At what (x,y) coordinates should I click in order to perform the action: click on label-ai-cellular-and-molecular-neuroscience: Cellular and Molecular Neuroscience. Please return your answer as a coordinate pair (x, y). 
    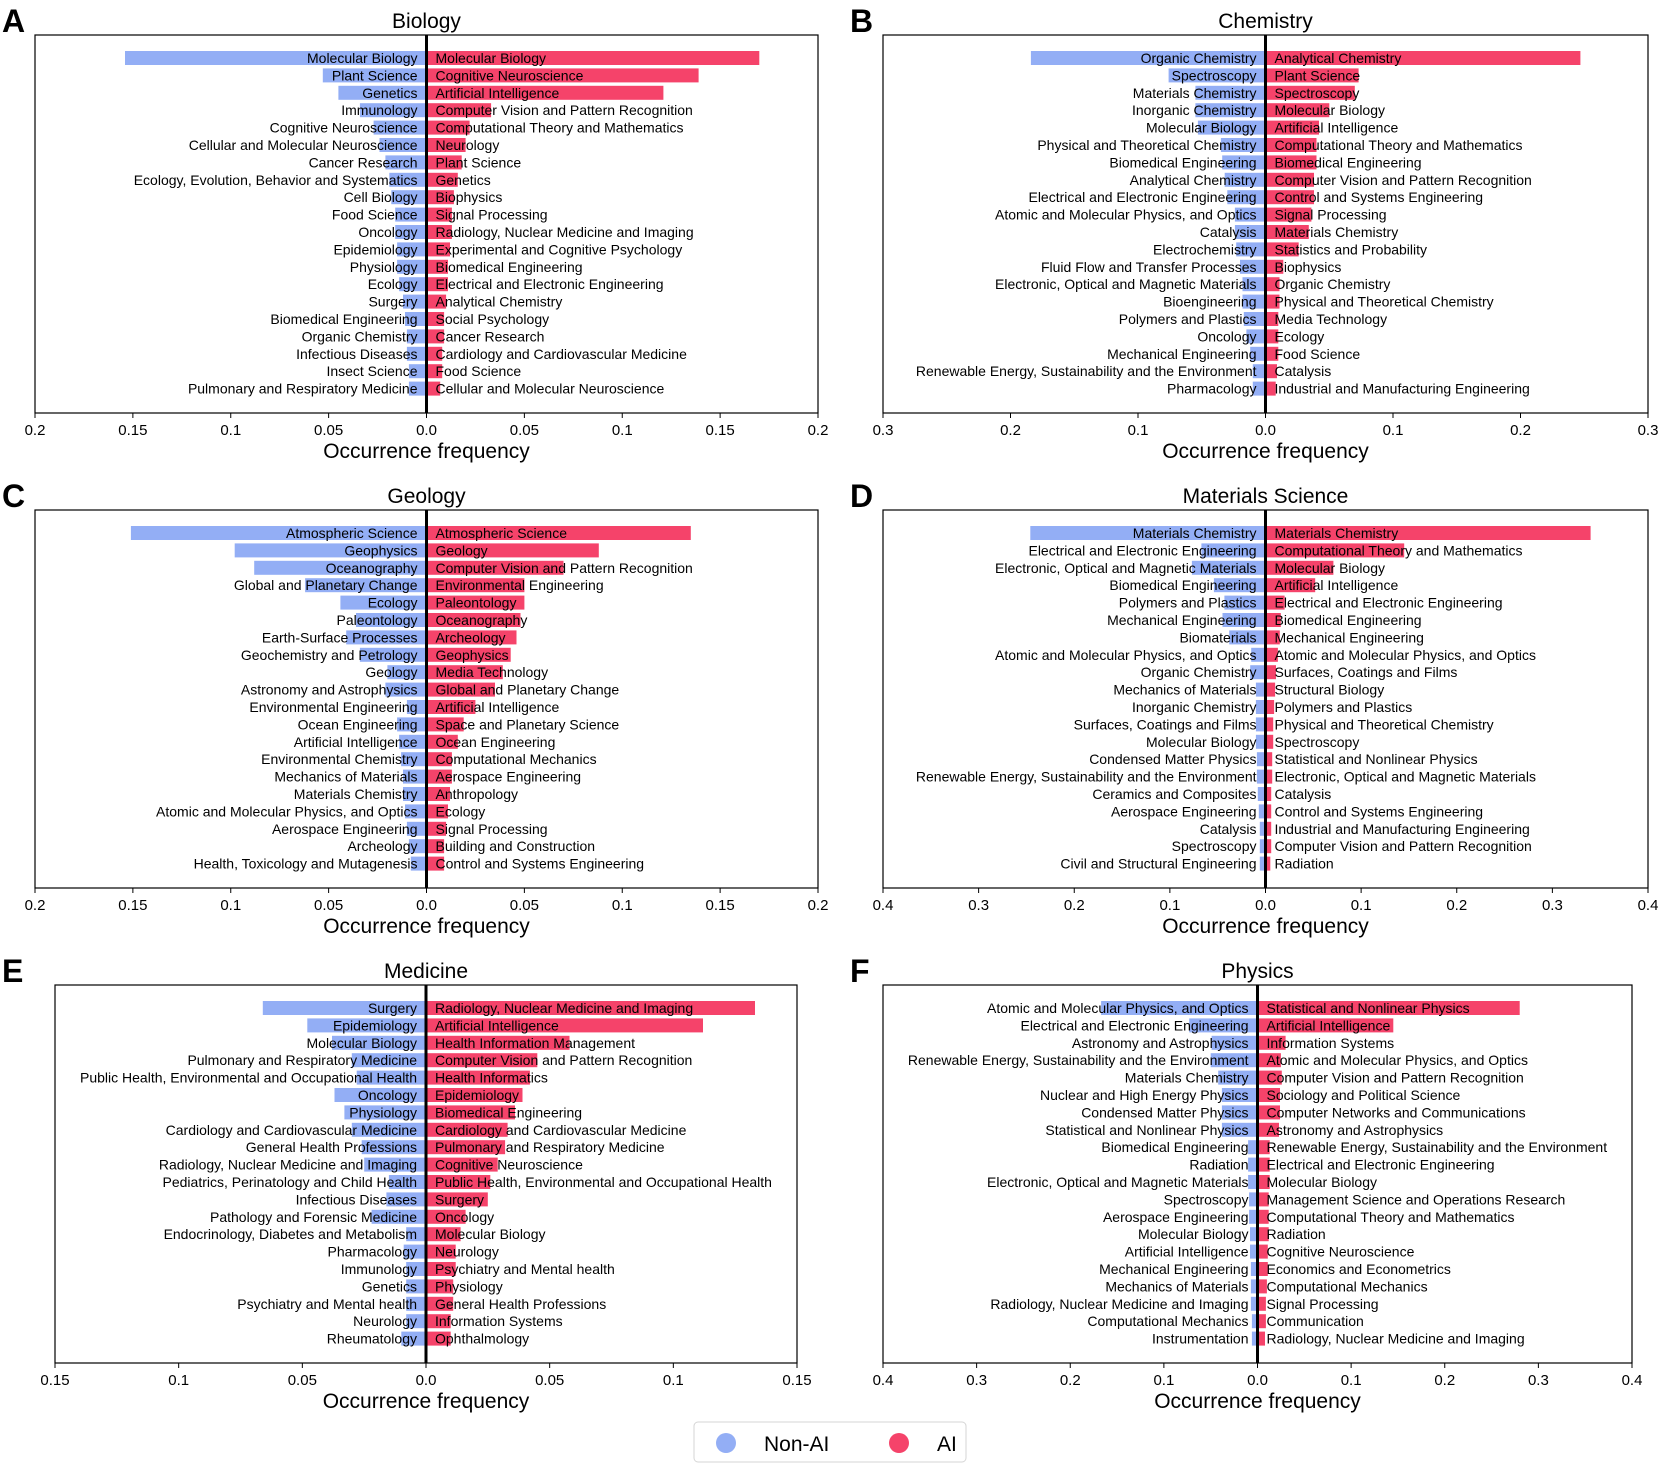
    Looking at the image, I should click on (550, 389).